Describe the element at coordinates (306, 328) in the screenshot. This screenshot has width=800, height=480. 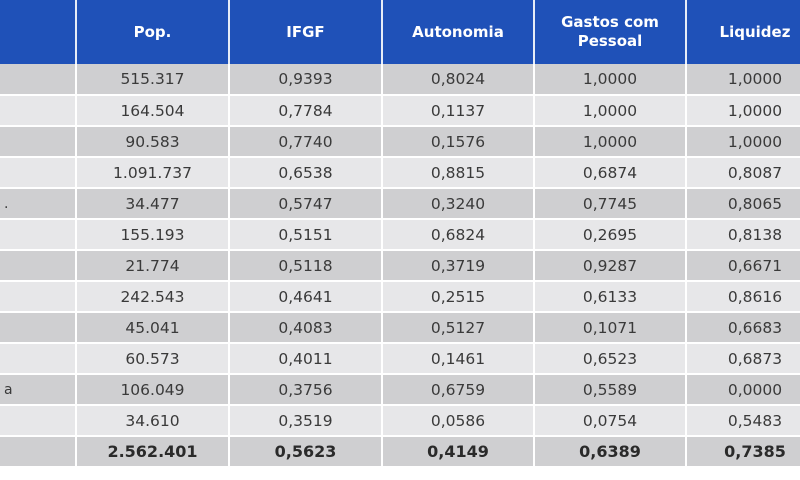
I see `cell-ifgf: 0,4083` at that location.